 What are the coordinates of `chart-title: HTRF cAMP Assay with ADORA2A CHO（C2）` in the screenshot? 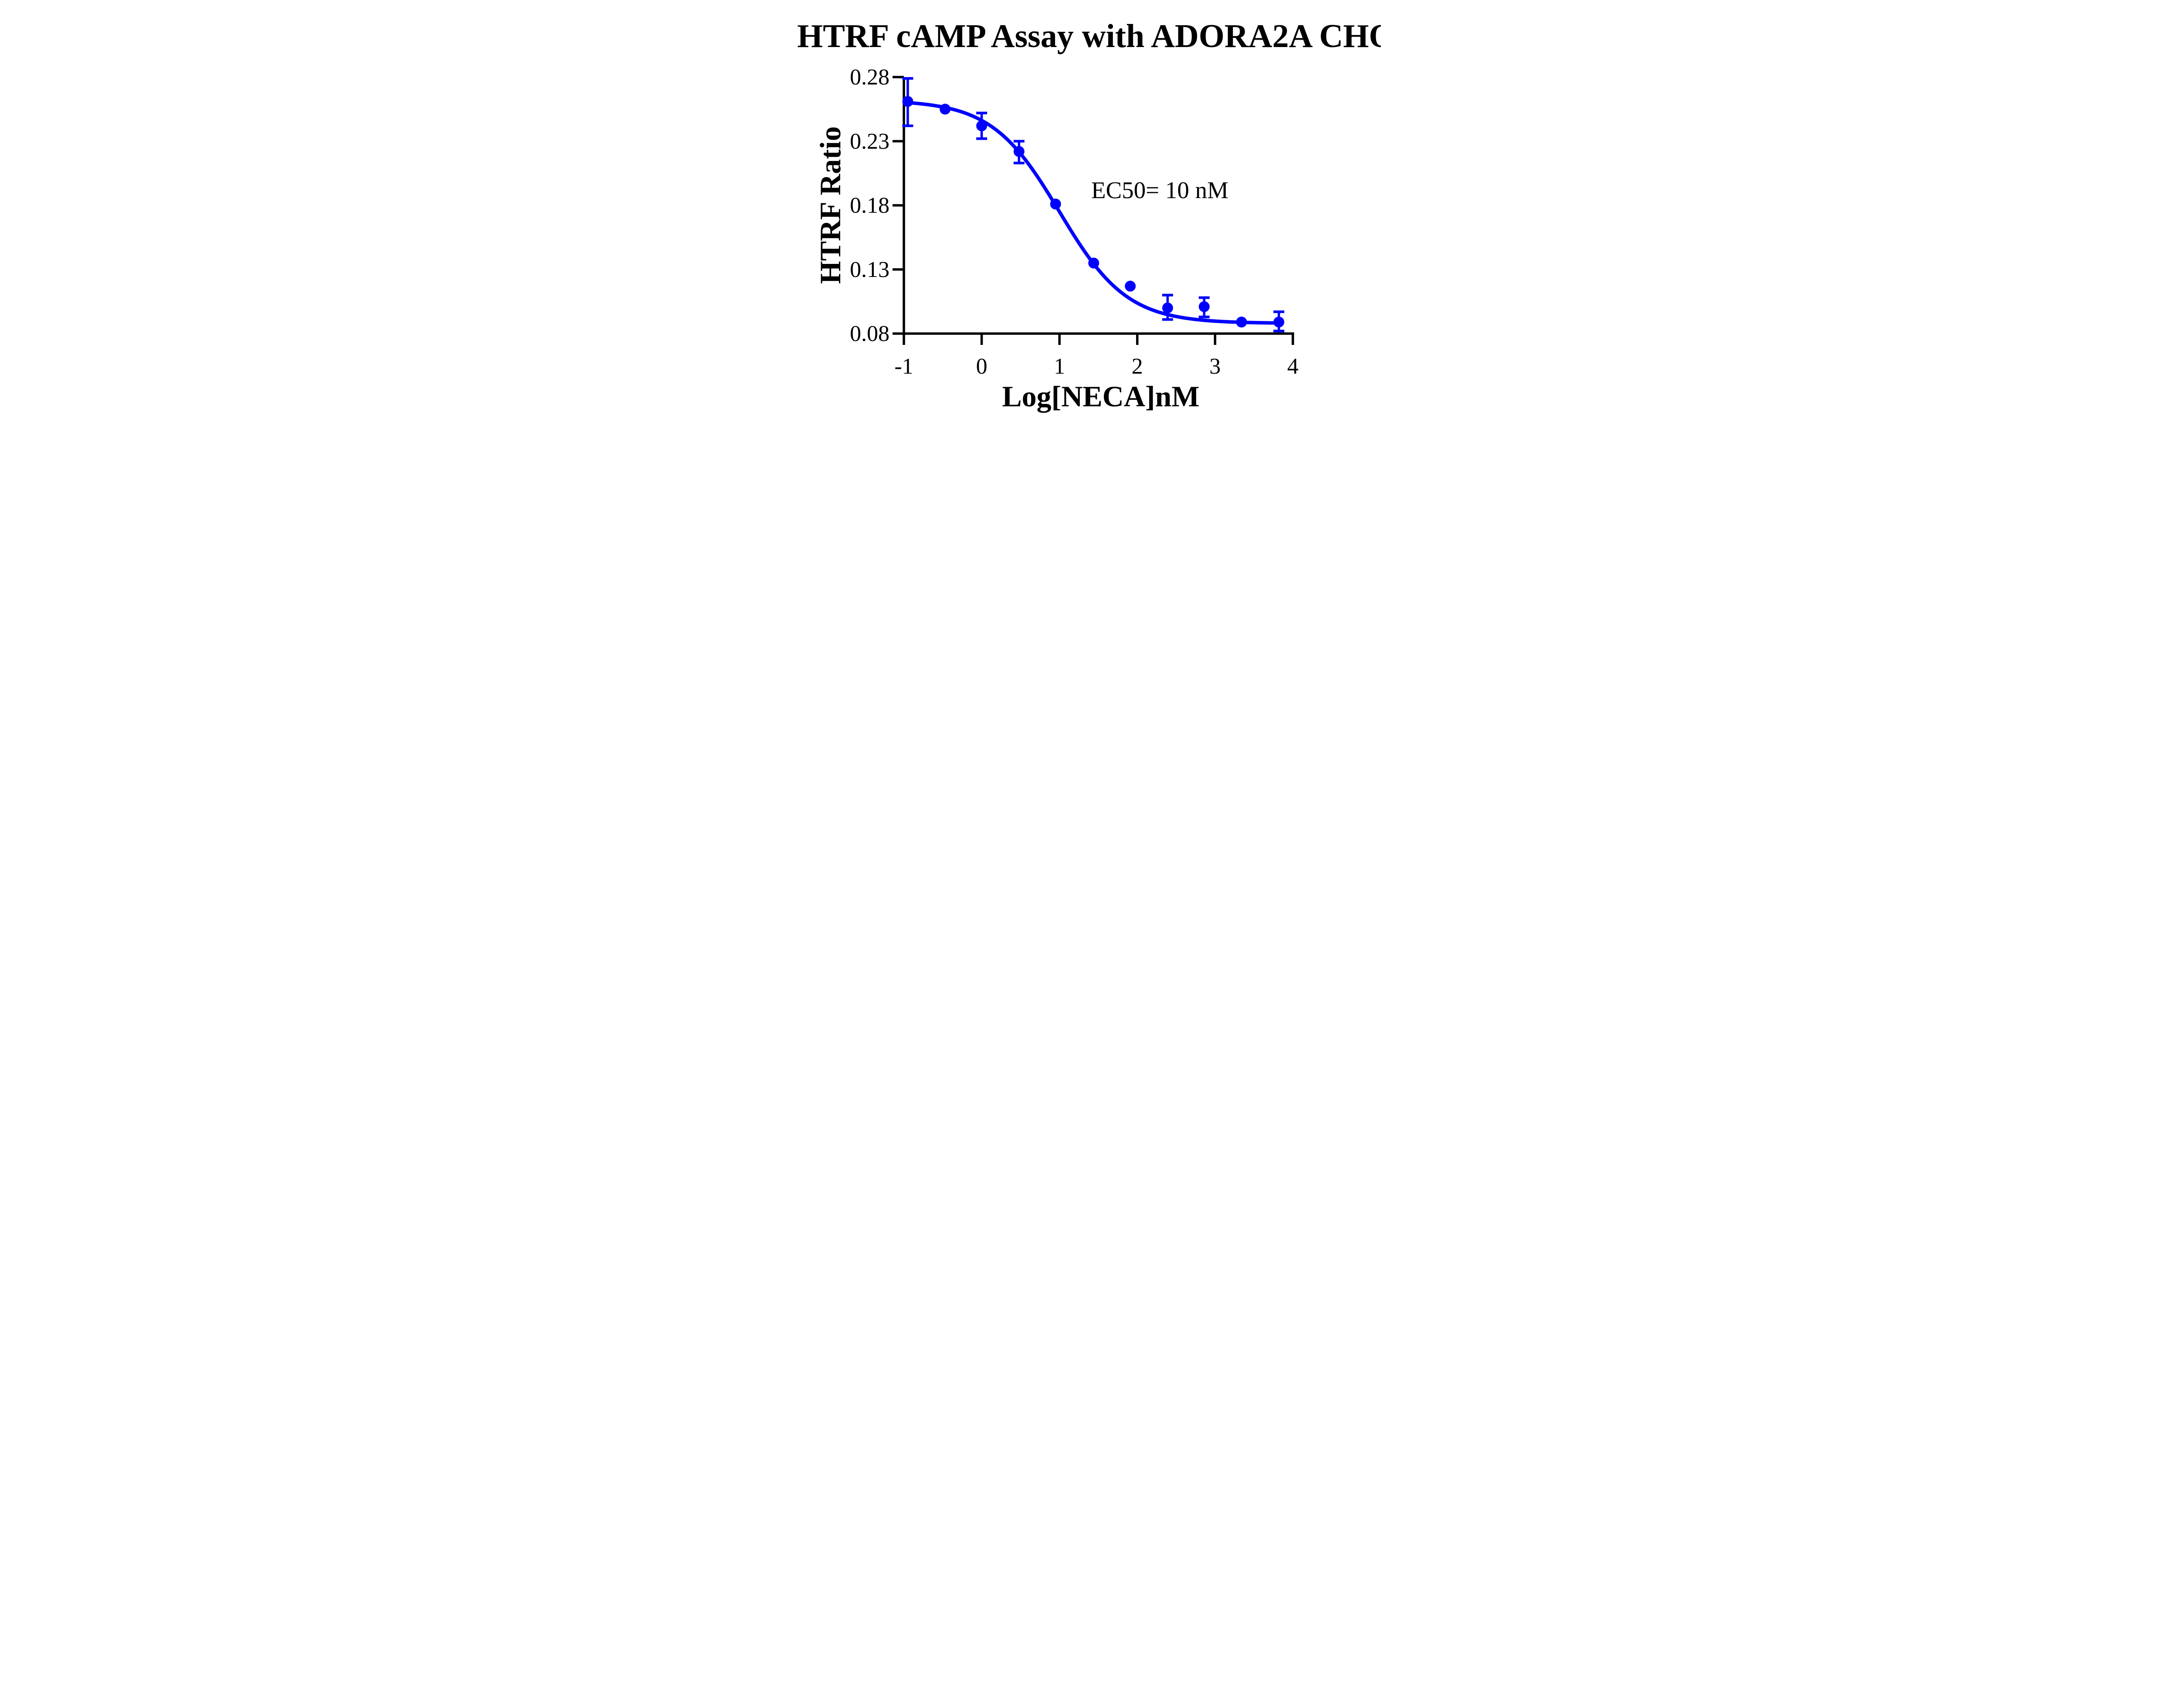 It's located at (1089, 36).